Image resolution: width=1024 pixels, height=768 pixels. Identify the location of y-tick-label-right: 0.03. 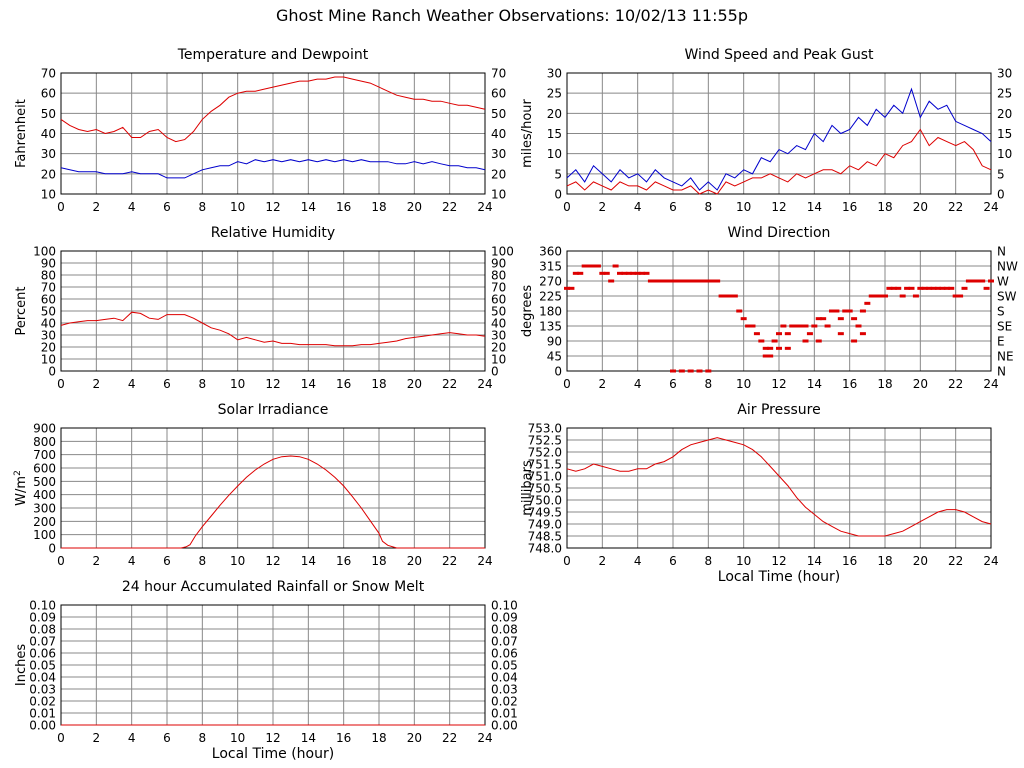
(504, 690).